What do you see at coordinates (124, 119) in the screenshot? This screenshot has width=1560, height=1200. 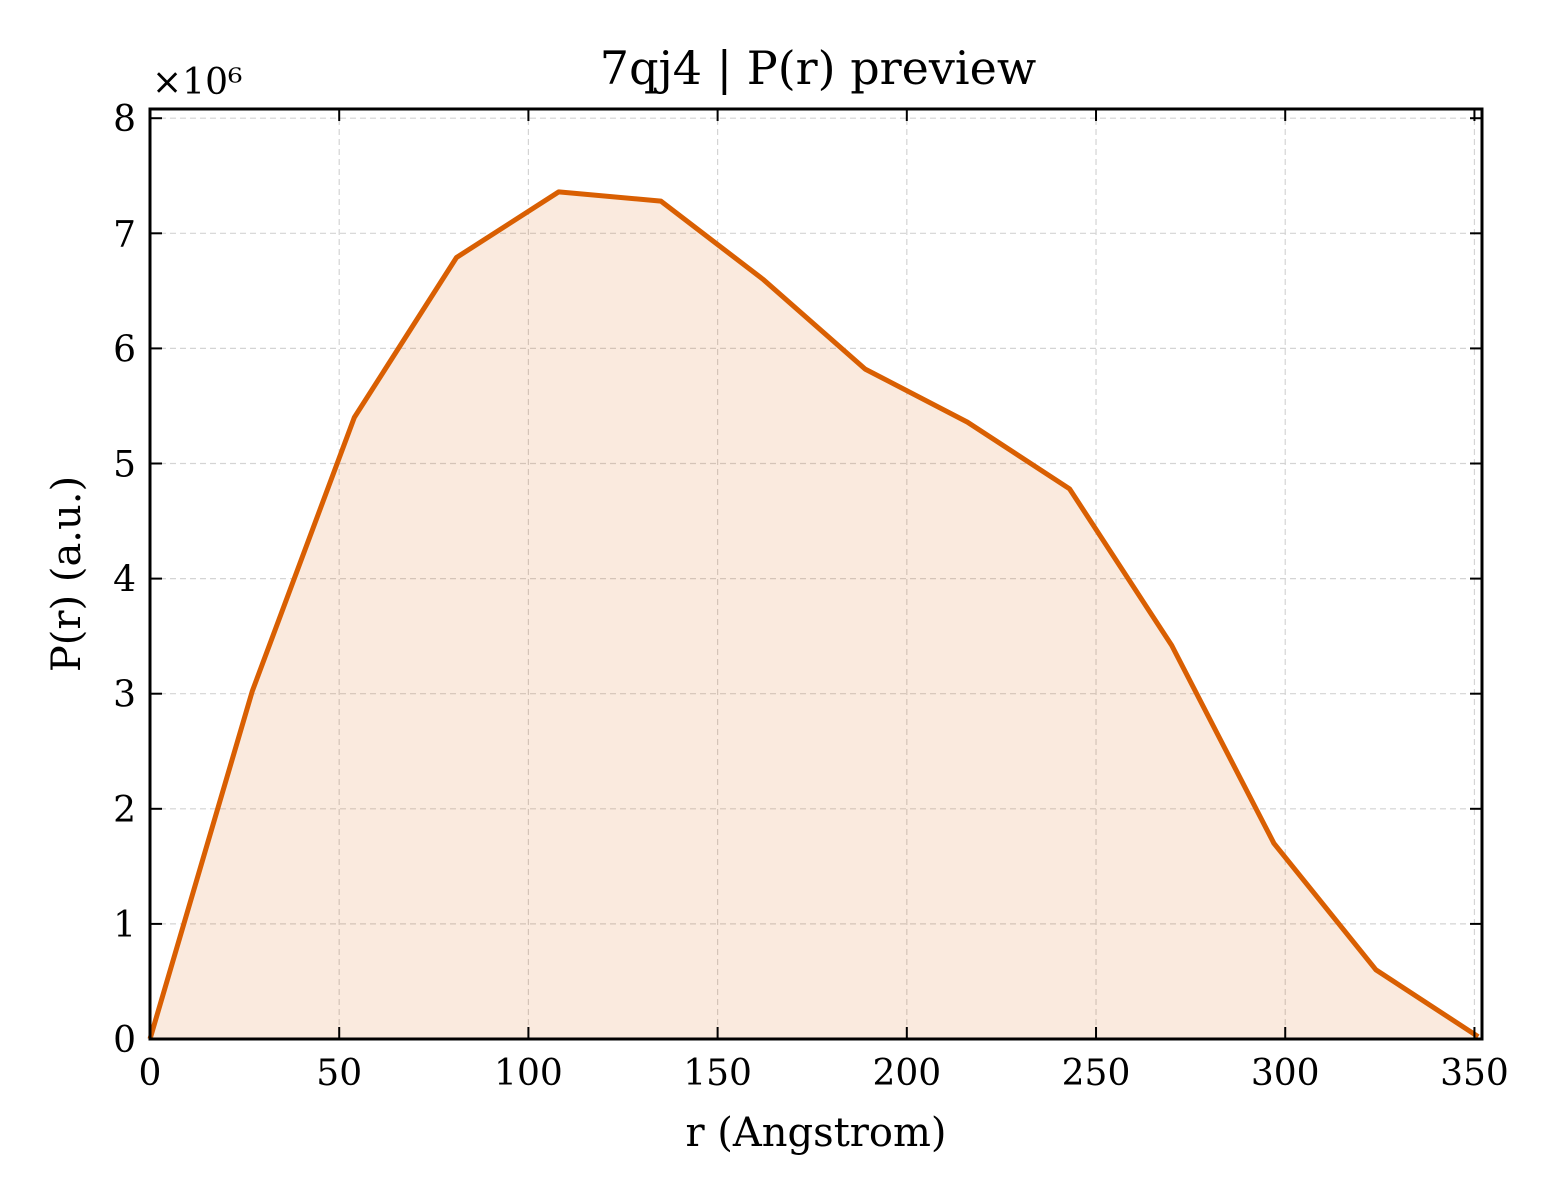 I see `y-tick-label: 8` at bounding box center [124, 119].